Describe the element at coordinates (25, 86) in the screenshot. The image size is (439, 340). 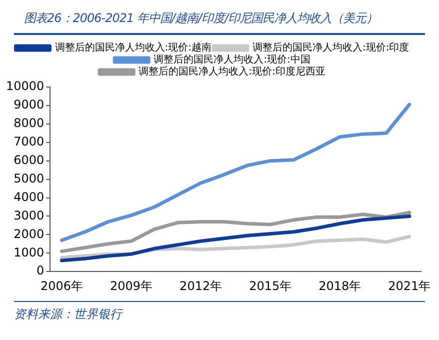
I see `y-tick-label: 10000` at that location.